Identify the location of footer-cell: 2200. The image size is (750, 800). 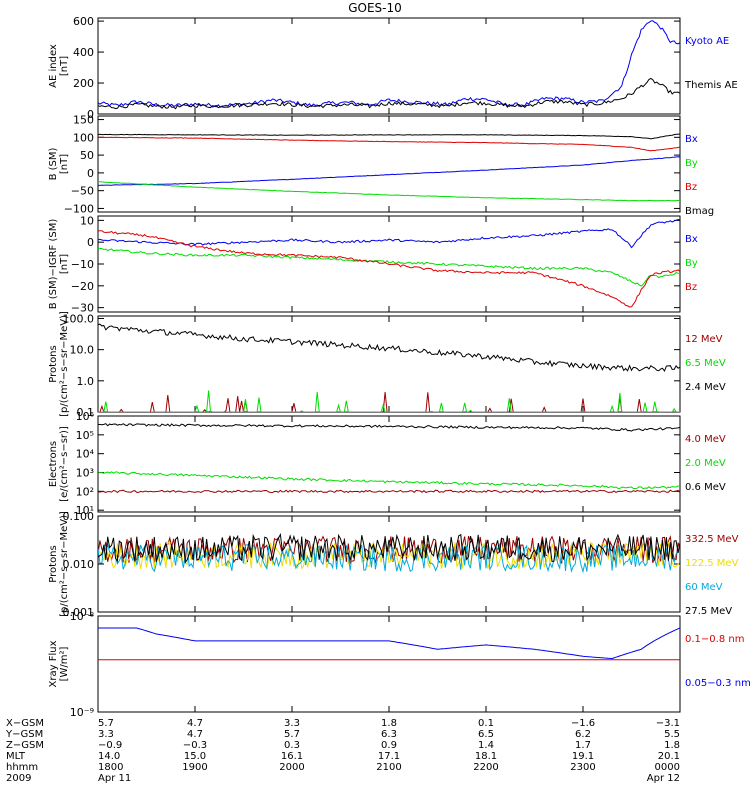
(485, 767).